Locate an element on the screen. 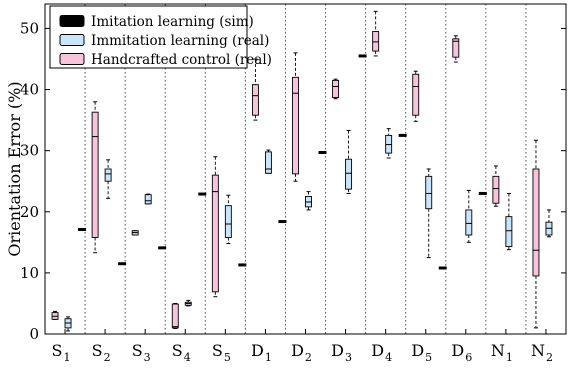 Image resolution: width=570 pixels, height=369 pixels. legend-label: Imitation learning (sim) is located at coordinates (172, 22).